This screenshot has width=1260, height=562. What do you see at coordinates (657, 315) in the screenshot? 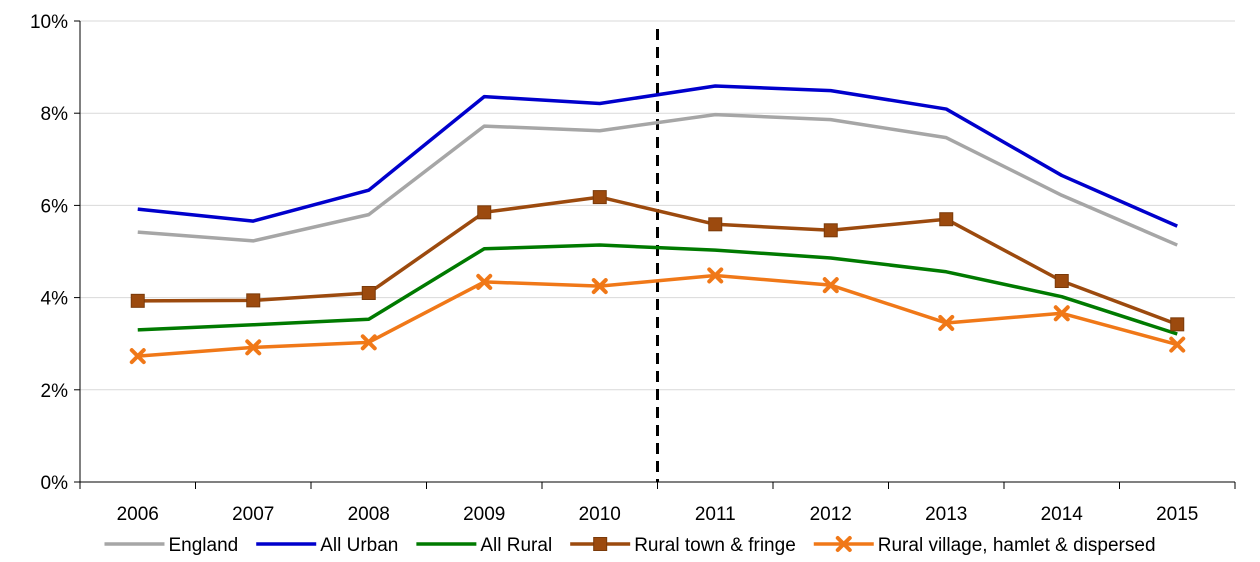
I see `series-line-rural-village-hamlet-dispersed` at bounding box center [657, 315].